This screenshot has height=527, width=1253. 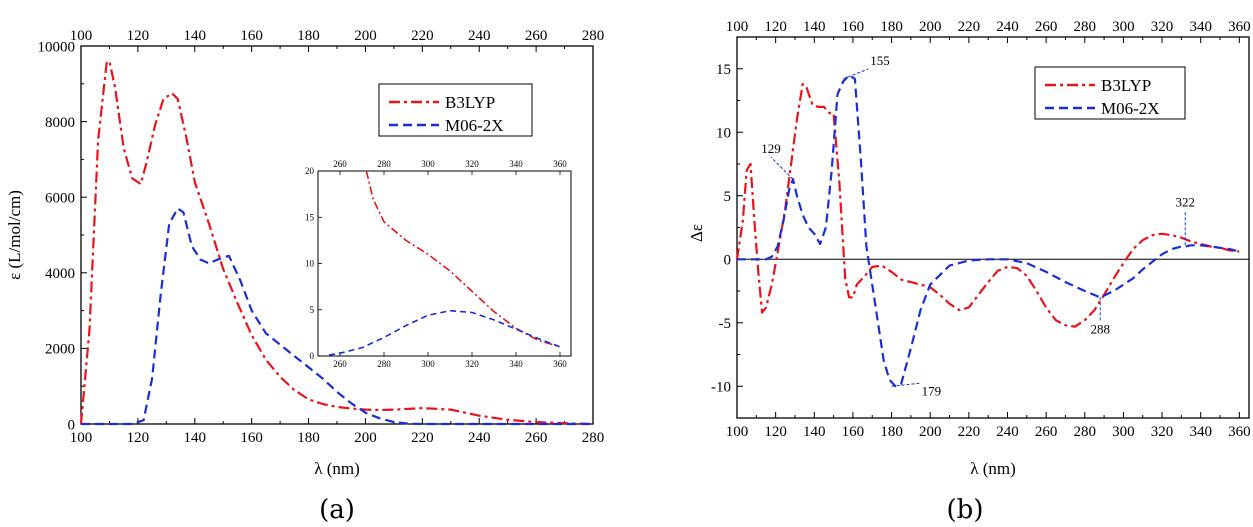 I want to click on inset-top-tick-label: 360, so click(x=560, y=164).